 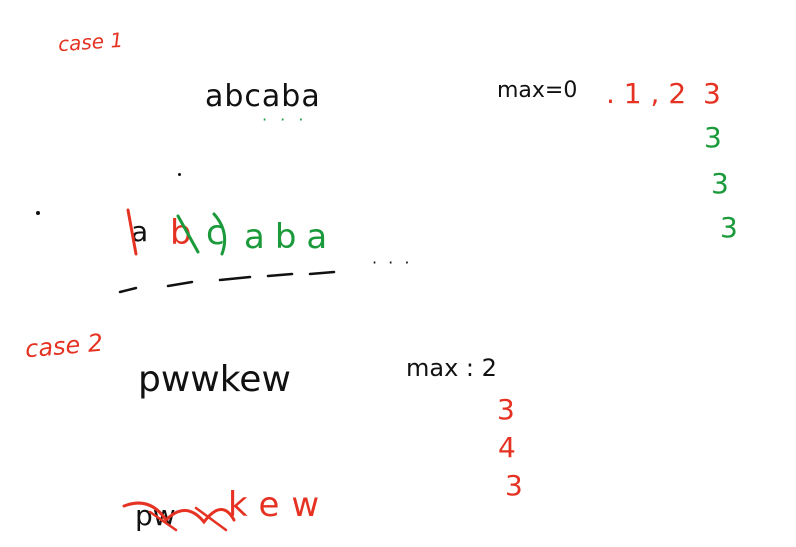 I want to click on case-2-string: pwwkew, so click(x=214, y=379).